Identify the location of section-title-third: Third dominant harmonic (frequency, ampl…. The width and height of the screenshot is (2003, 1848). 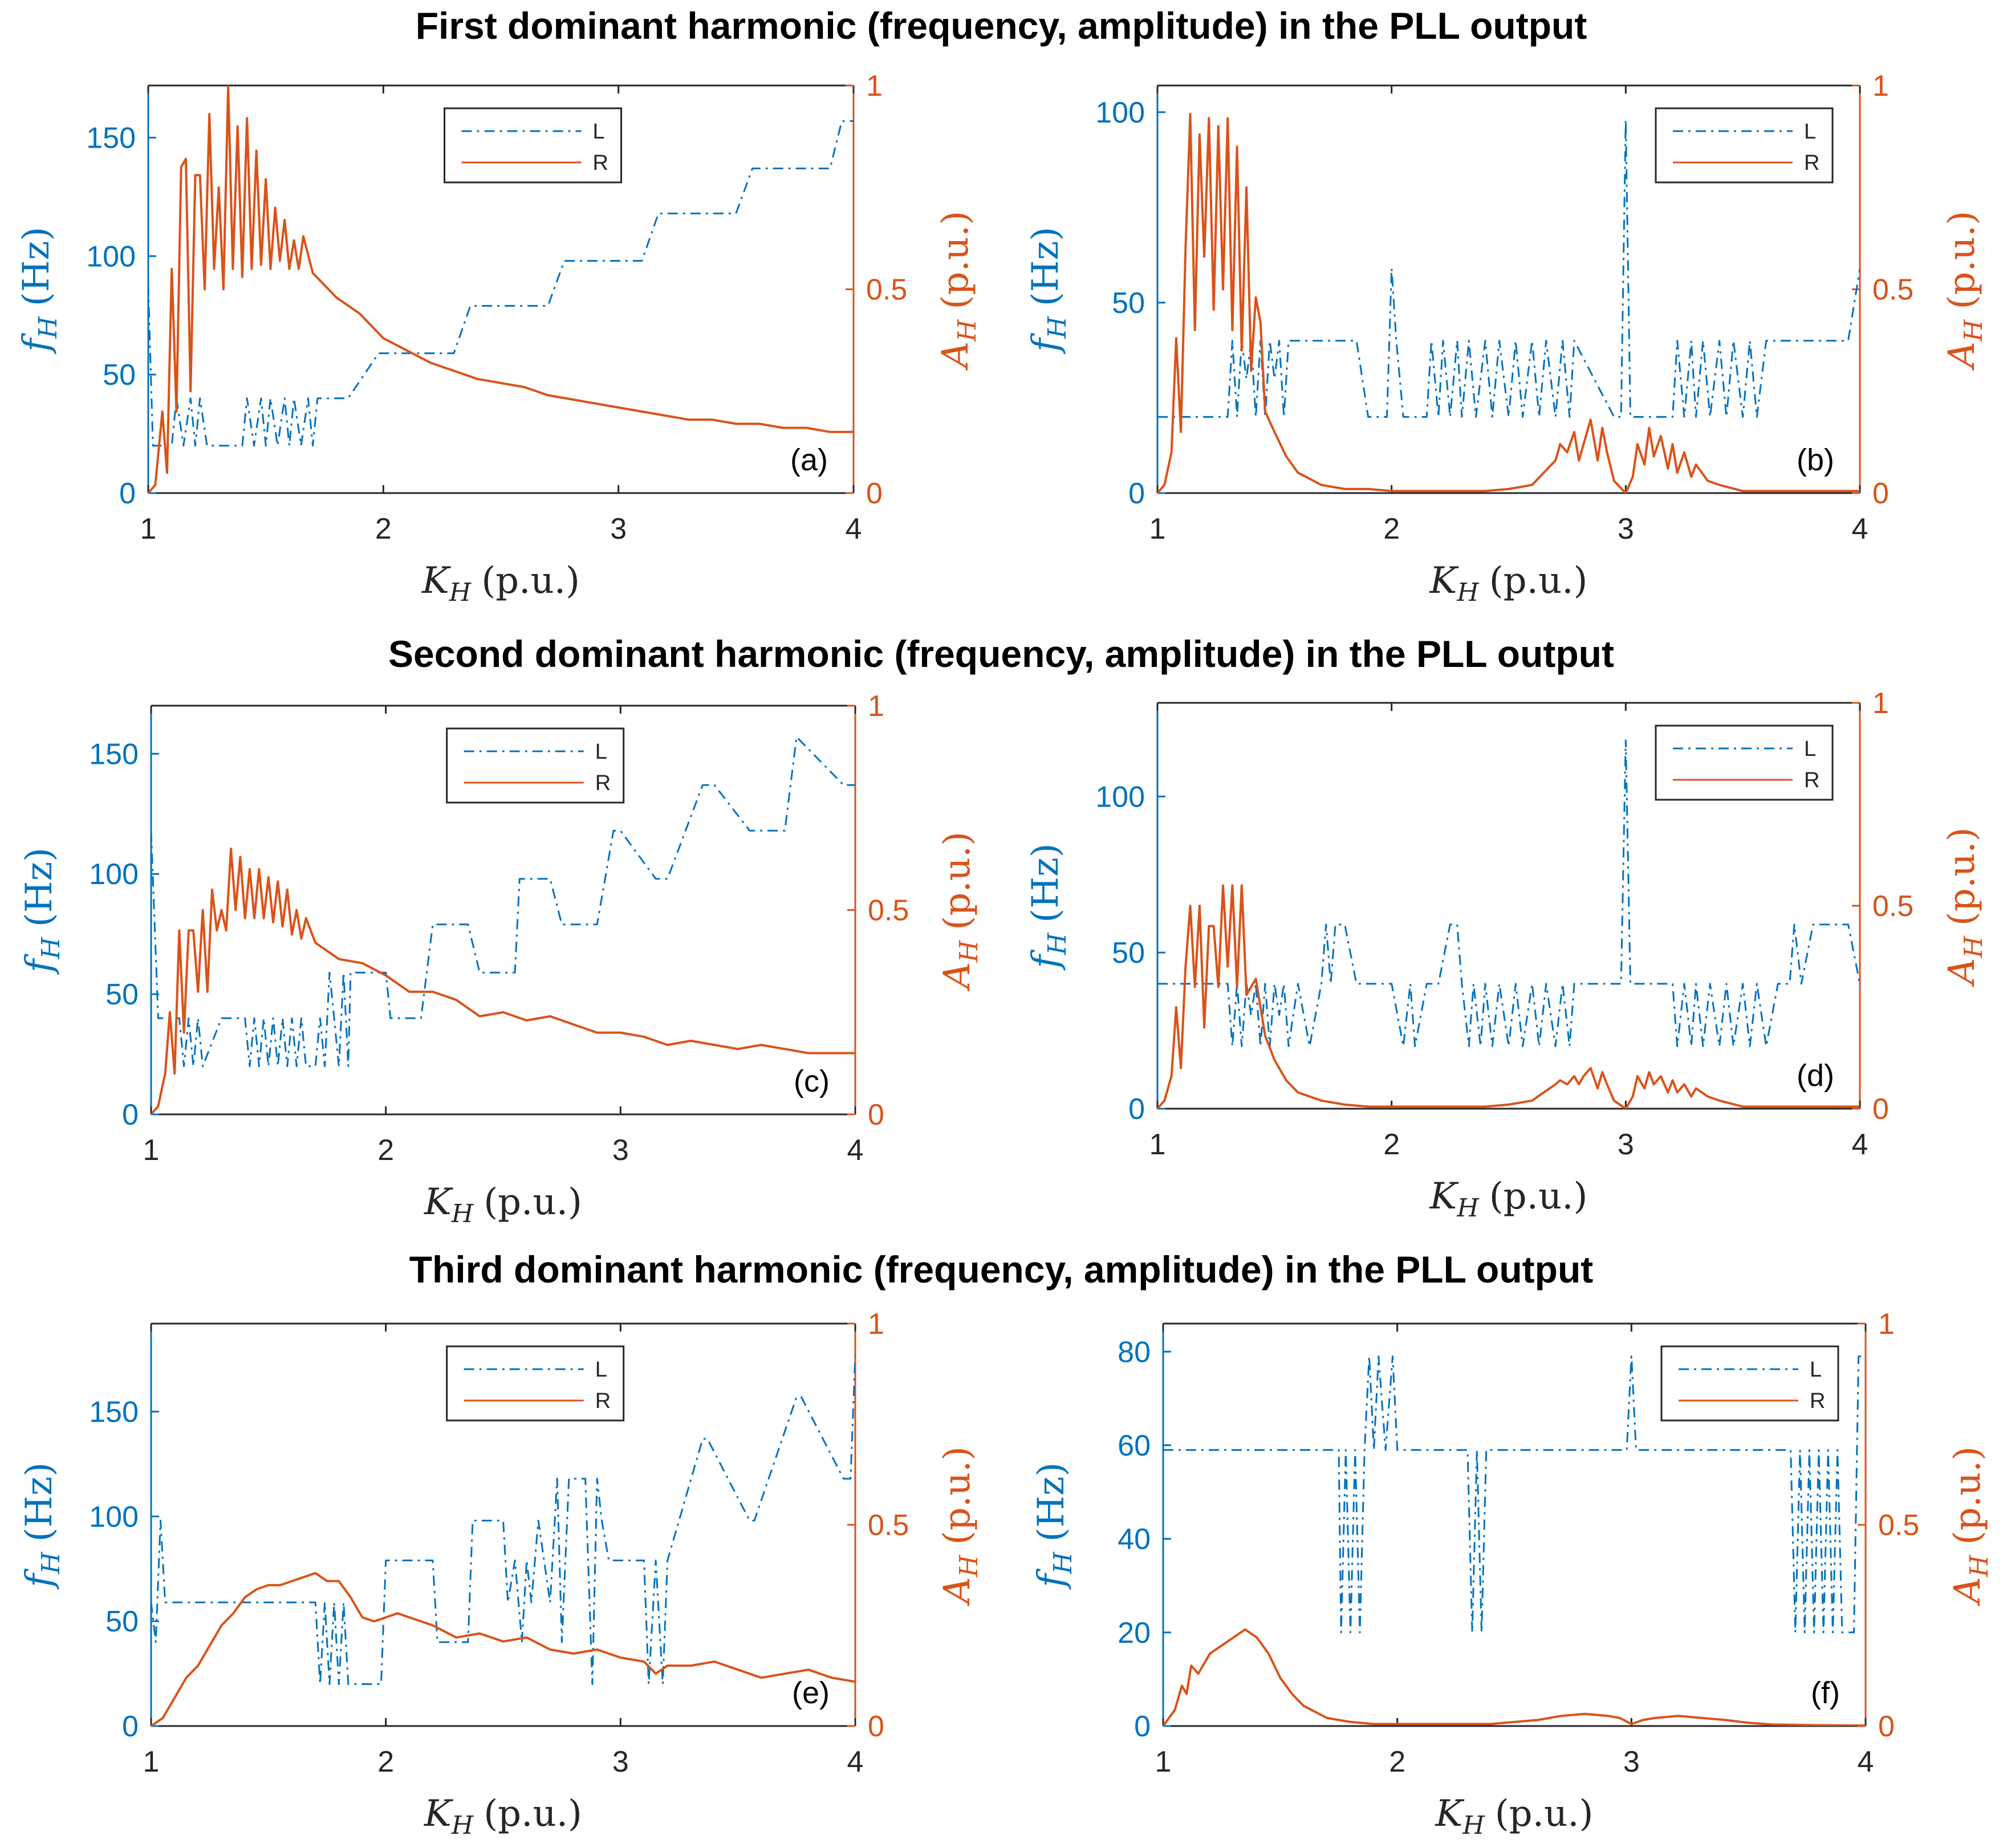
(1001, 1269).